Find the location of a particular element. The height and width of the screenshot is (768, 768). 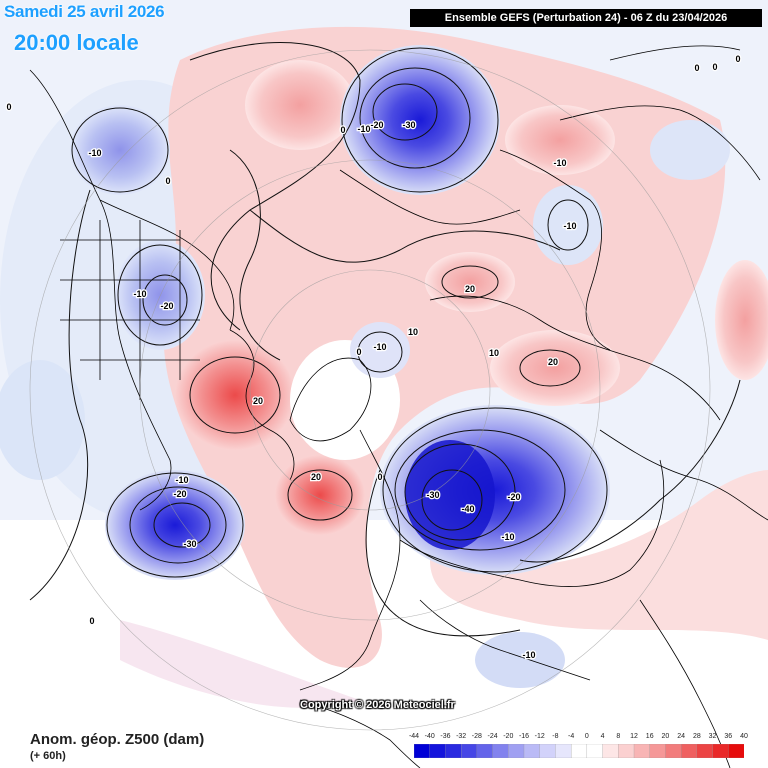

label-greenland-20-halo: 20 is located at coordinates (258, 401).